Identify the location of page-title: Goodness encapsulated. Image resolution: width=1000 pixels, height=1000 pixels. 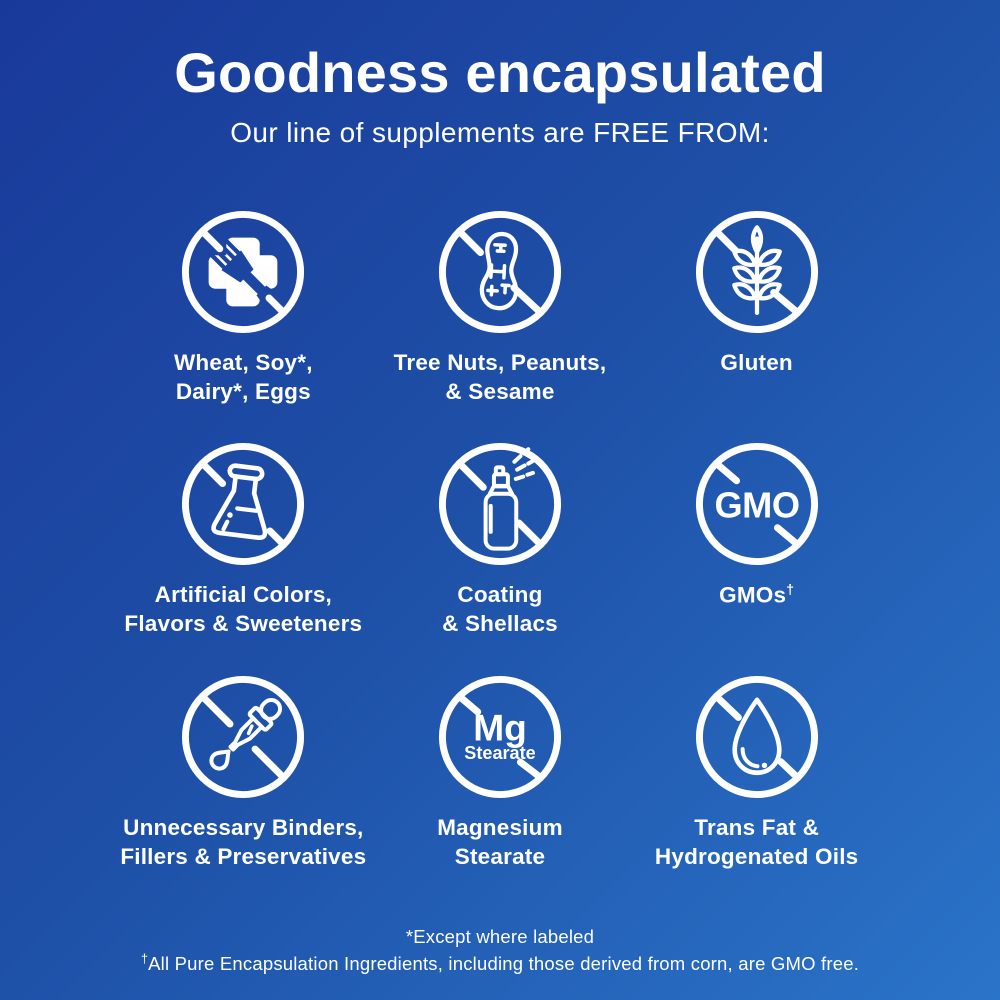
(500, 72).